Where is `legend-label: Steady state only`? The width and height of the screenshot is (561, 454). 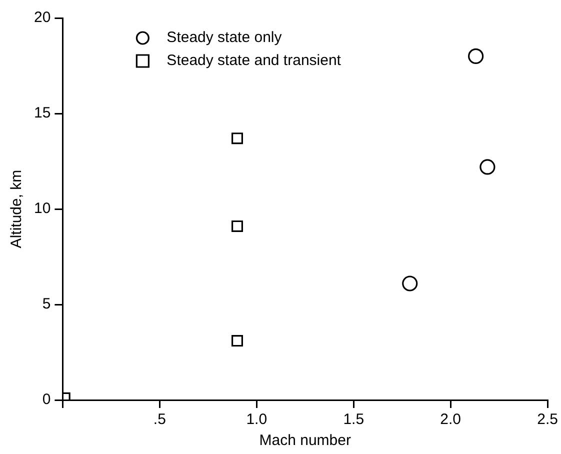 legend-label: Steady state only is located at coordinates (224, 37).